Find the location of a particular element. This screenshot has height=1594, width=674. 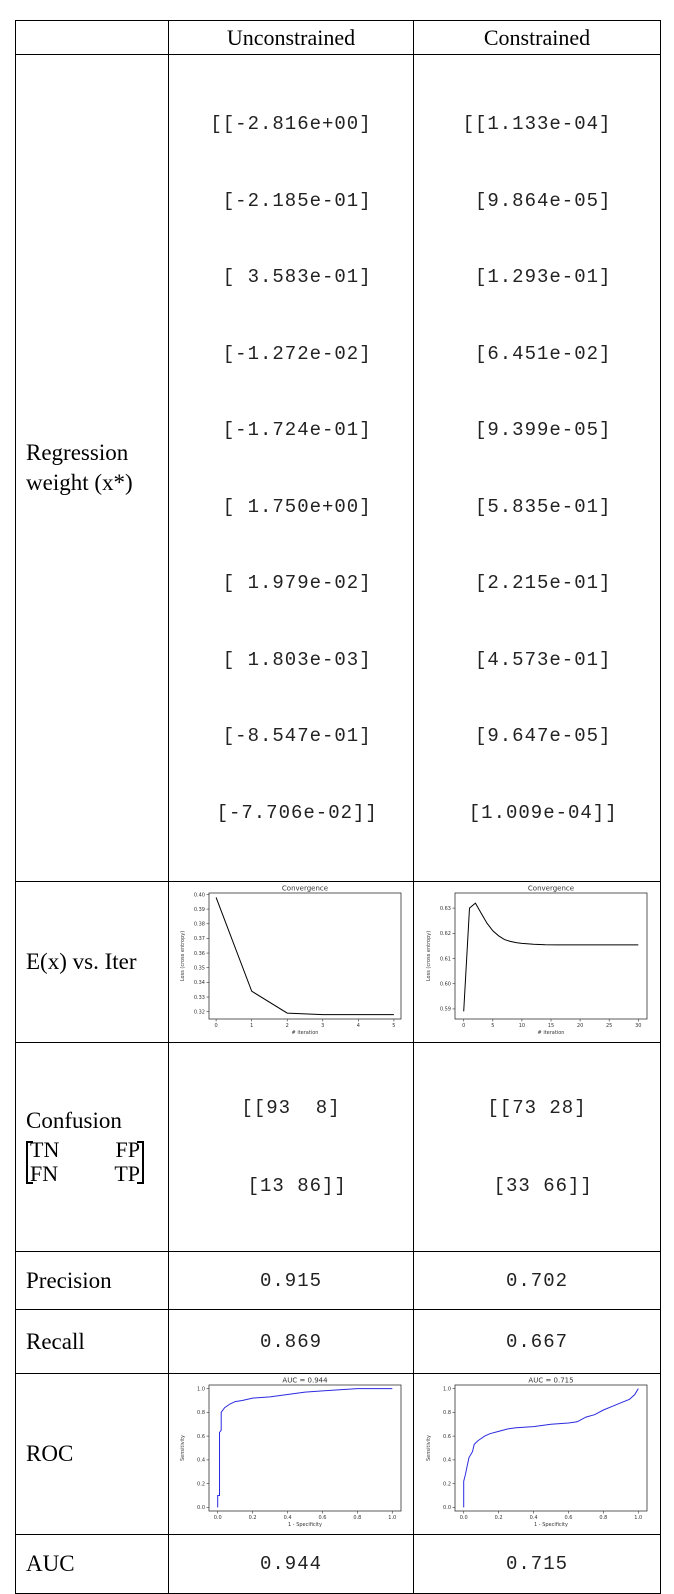

x-tick-label: 1 is located at coordinates (251, 1026).